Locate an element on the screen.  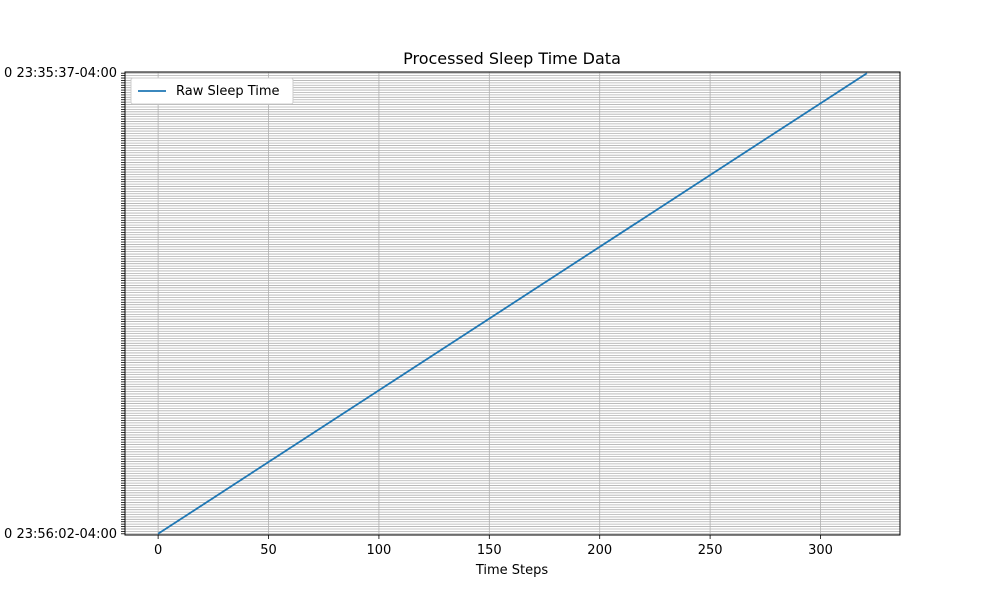
x-axis-label: Time Steps is located at coordinates (512, 570).